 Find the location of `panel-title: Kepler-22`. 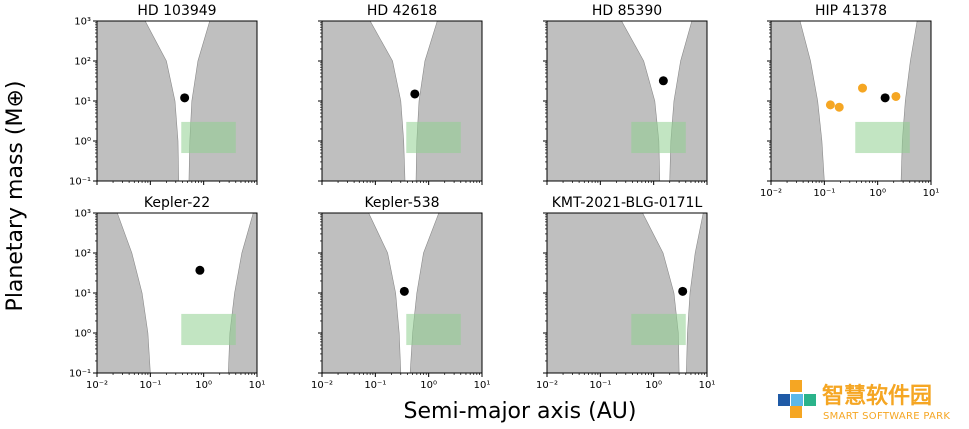

panel-title: Kepler-22 is located at coordinates (177, 203).